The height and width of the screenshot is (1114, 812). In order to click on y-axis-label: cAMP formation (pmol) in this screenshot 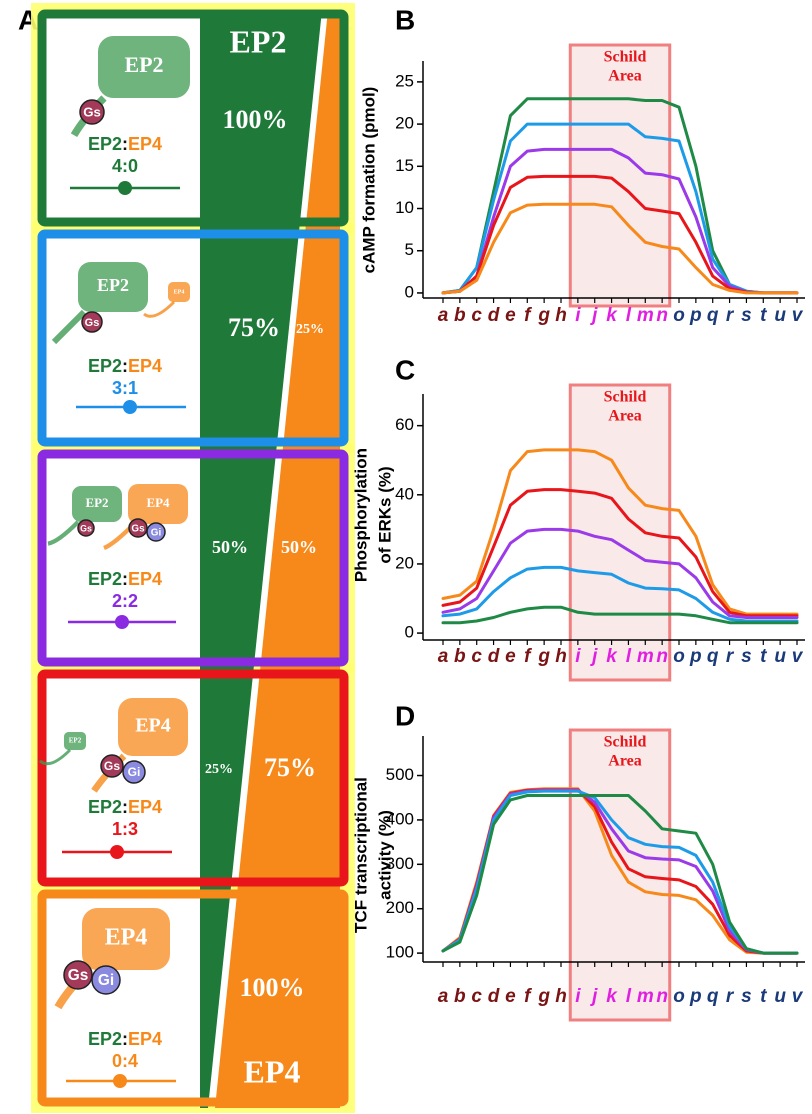, I will do `click(368, 180)`.